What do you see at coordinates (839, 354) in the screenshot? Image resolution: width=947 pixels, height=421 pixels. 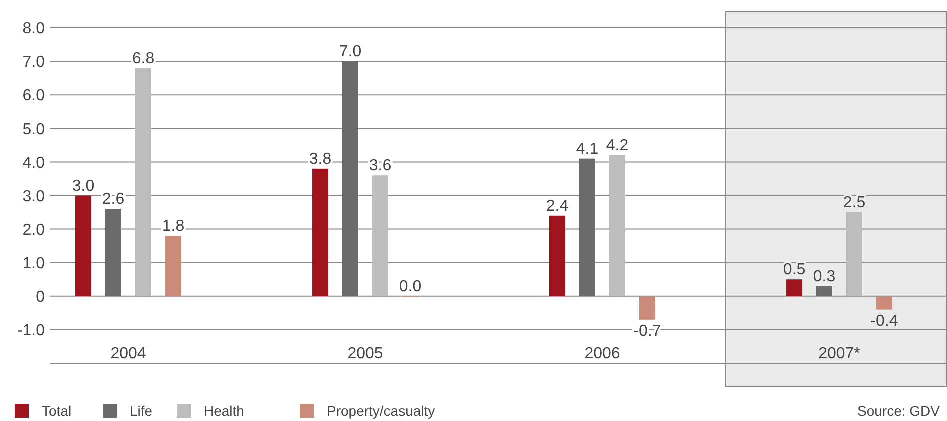 I see `x-tick-label: 2007*` at bounding box center [839, 354].